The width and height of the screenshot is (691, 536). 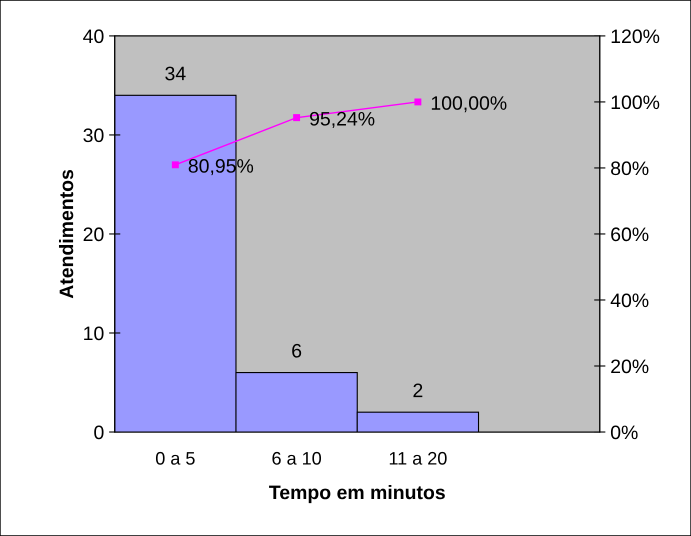 What do you see at coordinates (94, 333) in the screenshot?
I see `y-tick-label: 10` at bounding box center [94, 333].